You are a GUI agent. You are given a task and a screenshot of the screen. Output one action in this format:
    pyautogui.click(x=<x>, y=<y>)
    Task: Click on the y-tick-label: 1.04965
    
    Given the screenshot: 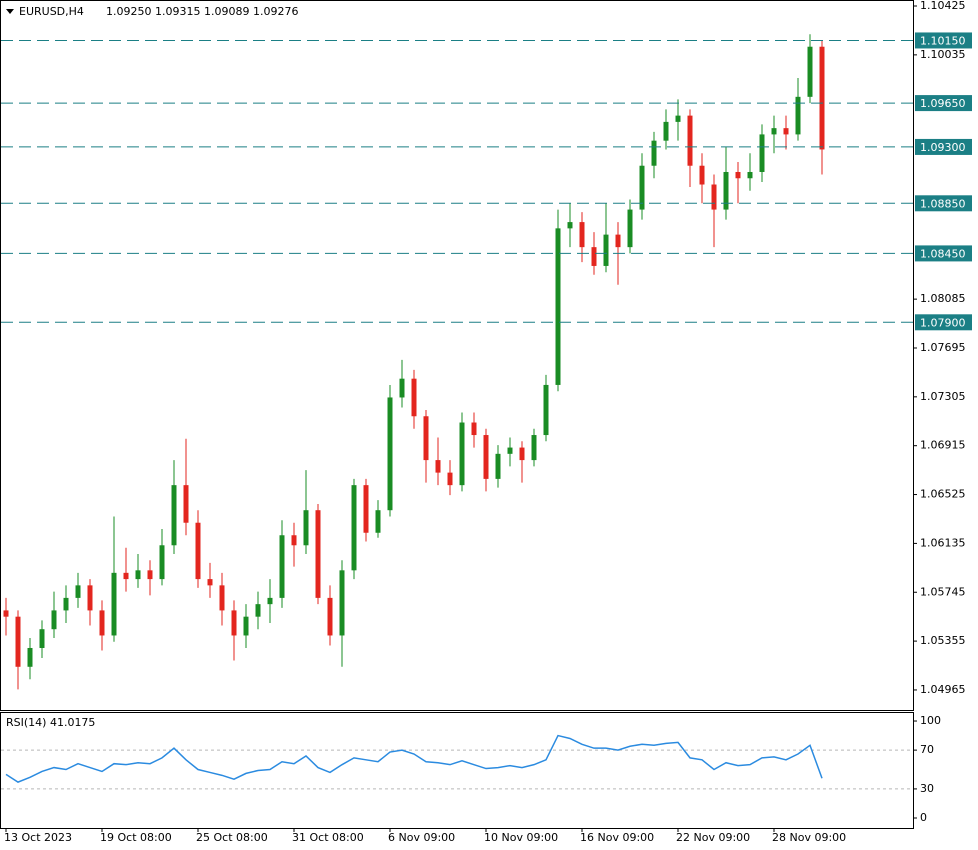 What is the action you would take?
    pyautogui.click(x=943, y=689)
    